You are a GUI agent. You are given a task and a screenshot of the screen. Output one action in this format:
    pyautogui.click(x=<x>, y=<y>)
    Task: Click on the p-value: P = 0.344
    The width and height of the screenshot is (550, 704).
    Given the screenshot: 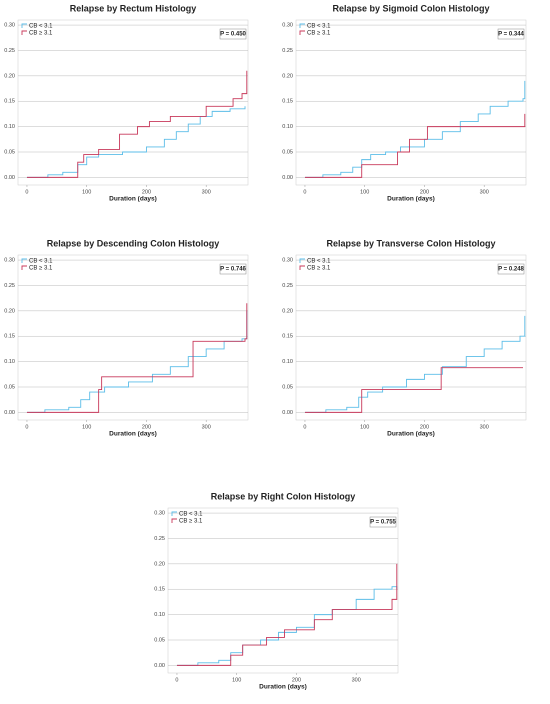 What is the action you would take?
    pyautogui.click(x=511, y=35)
    